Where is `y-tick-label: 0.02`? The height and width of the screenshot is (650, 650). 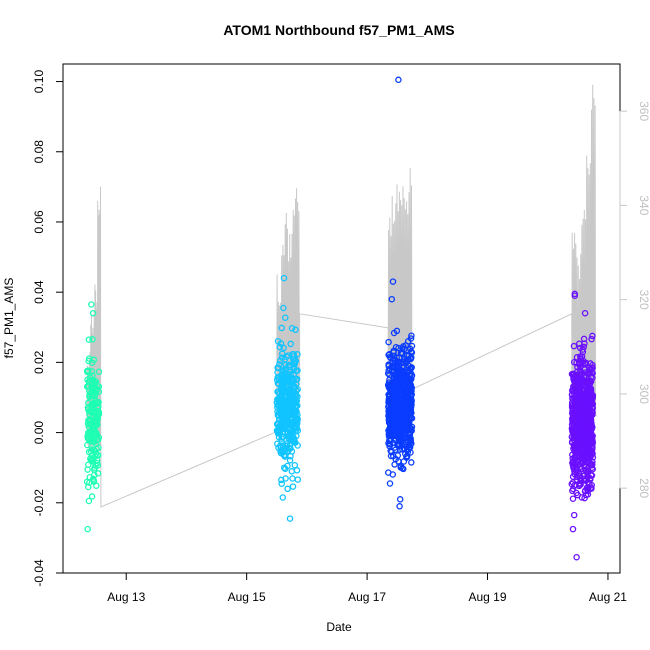 y-tick-label: 0.02 is located at coordinates (39, 362).